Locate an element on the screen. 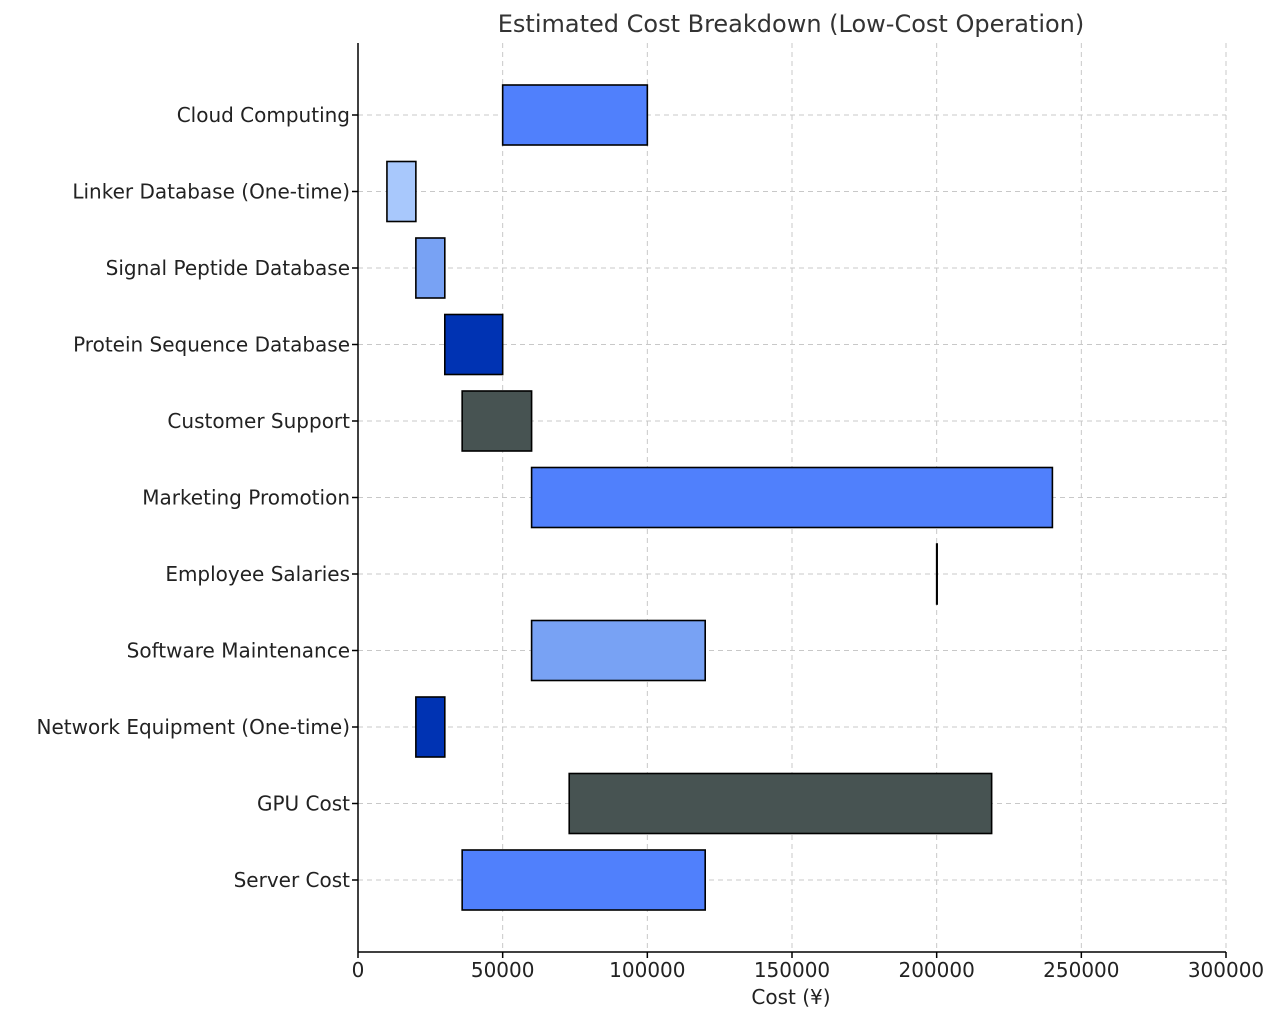 The image size is (1280, 1021). bar-software-maintenance is located at coordinates (618, 650).